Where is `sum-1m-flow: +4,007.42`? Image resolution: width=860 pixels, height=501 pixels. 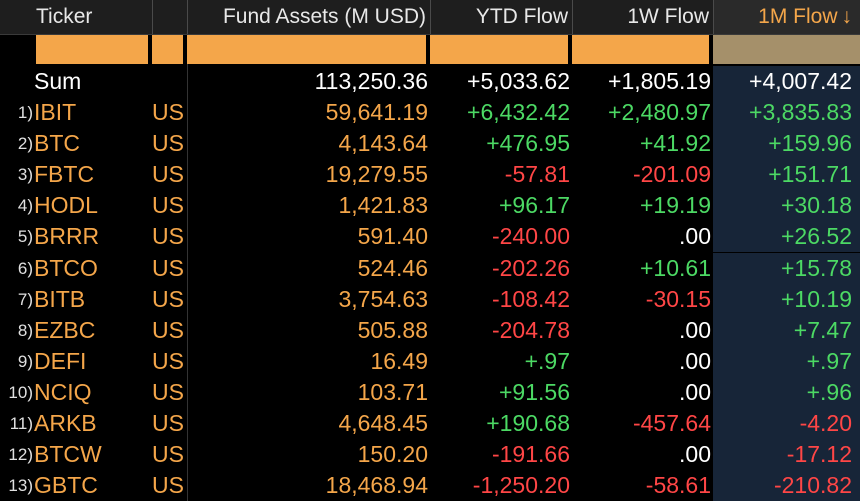 sum-1m-flow: +4,007.42 is located at coordinates (786, 81).